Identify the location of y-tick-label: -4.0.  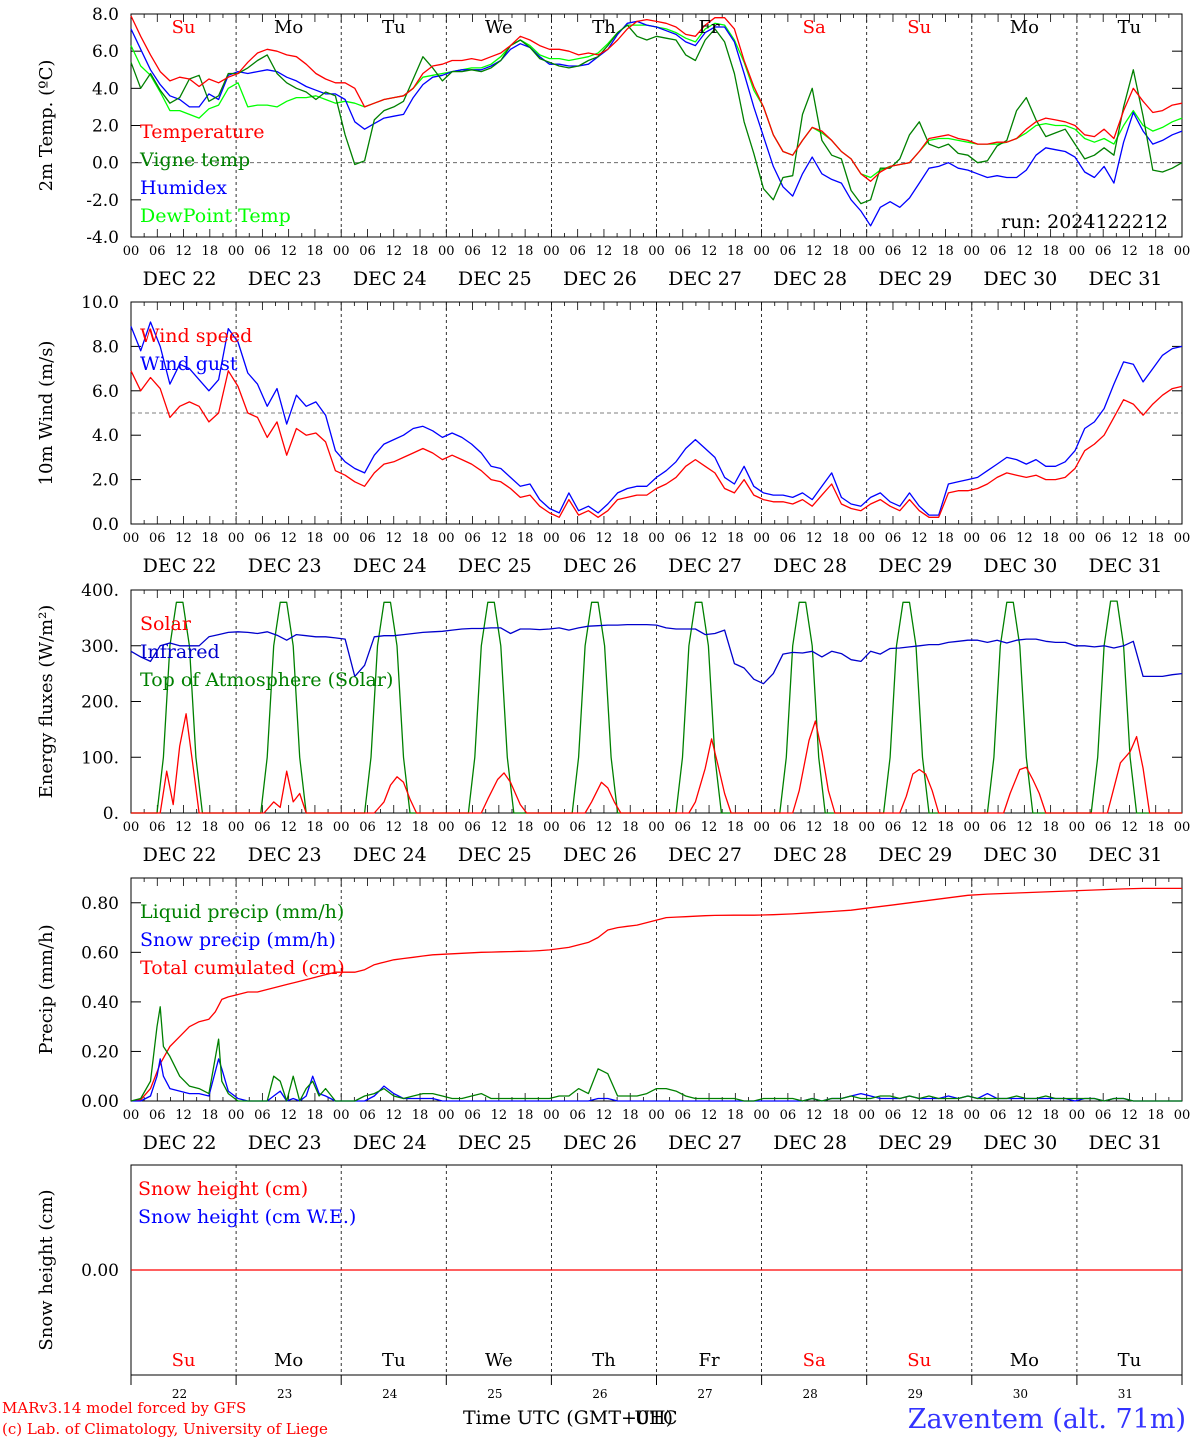
(102, 238).